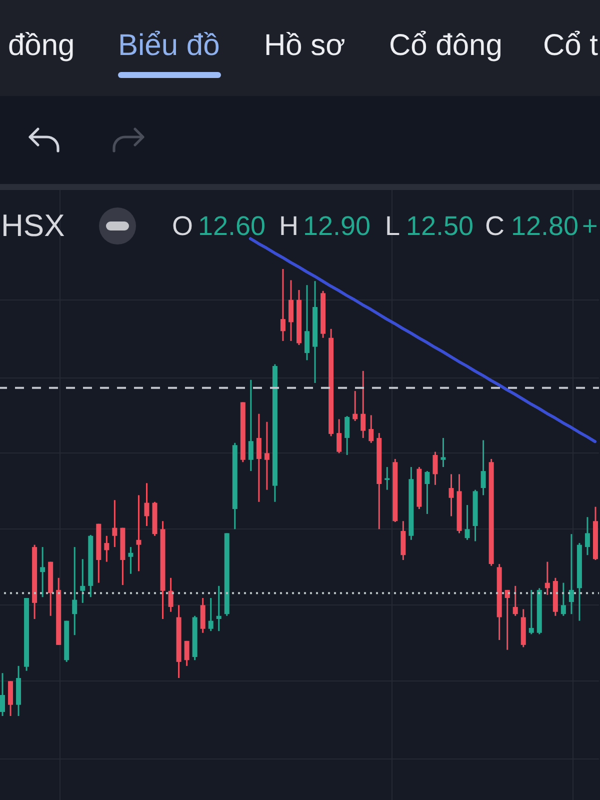 This screenshot has height=800, width=600. What do you see at coordinates (183, 226) in the screenshot?
I see `text: O` at bounding box center [183, 226].